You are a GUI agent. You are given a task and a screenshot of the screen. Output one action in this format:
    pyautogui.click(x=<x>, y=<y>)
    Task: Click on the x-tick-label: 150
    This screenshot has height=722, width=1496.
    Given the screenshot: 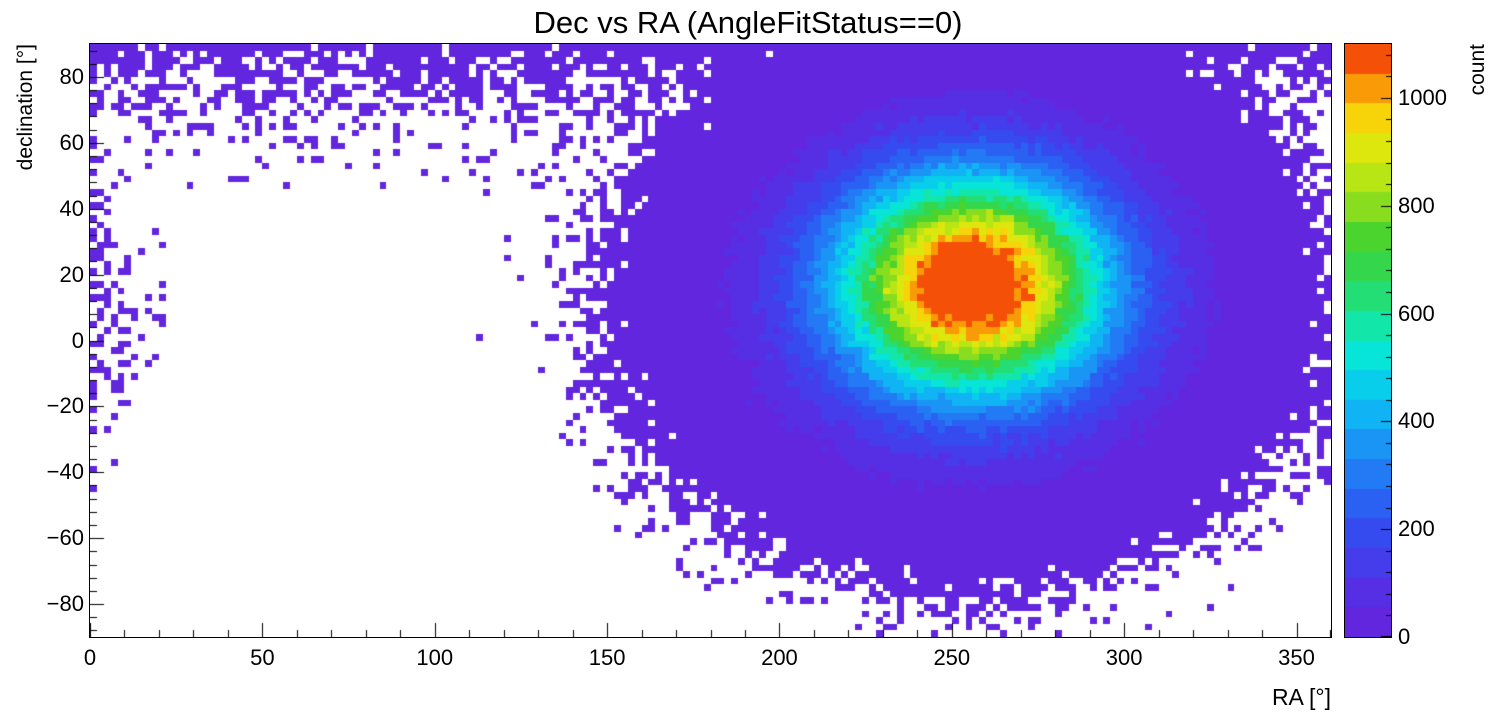 What is the action you would take?
    pyautogui.click(x=607, y=657)
    